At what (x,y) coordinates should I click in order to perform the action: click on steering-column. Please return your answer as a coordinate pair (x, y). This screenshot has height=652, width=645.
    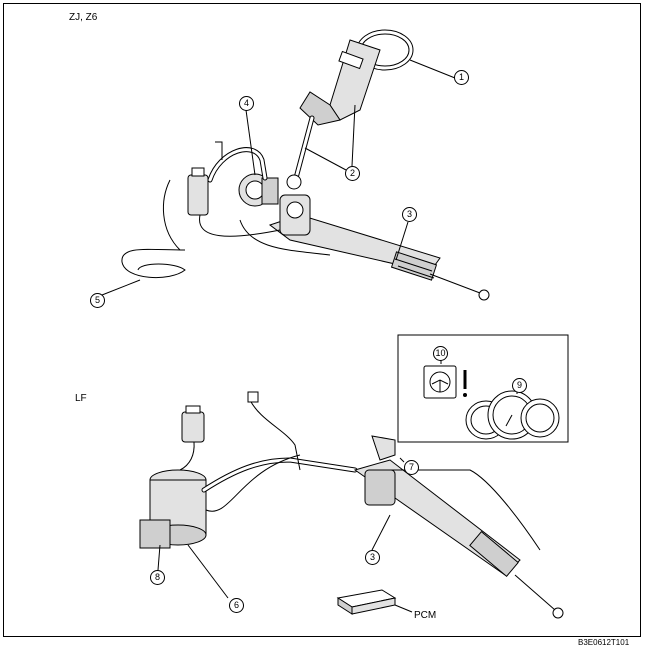
    Looking at the image, I should click on (355, 80).